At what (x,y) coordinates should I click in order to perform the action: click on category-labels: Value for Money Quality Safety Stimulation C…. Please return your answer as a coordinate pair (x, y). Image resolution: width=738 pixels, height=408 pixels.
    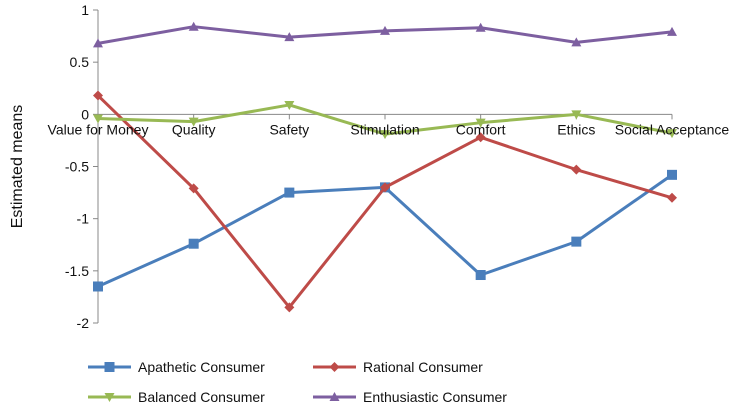
    Looking at the image, I should click on (389, 129).